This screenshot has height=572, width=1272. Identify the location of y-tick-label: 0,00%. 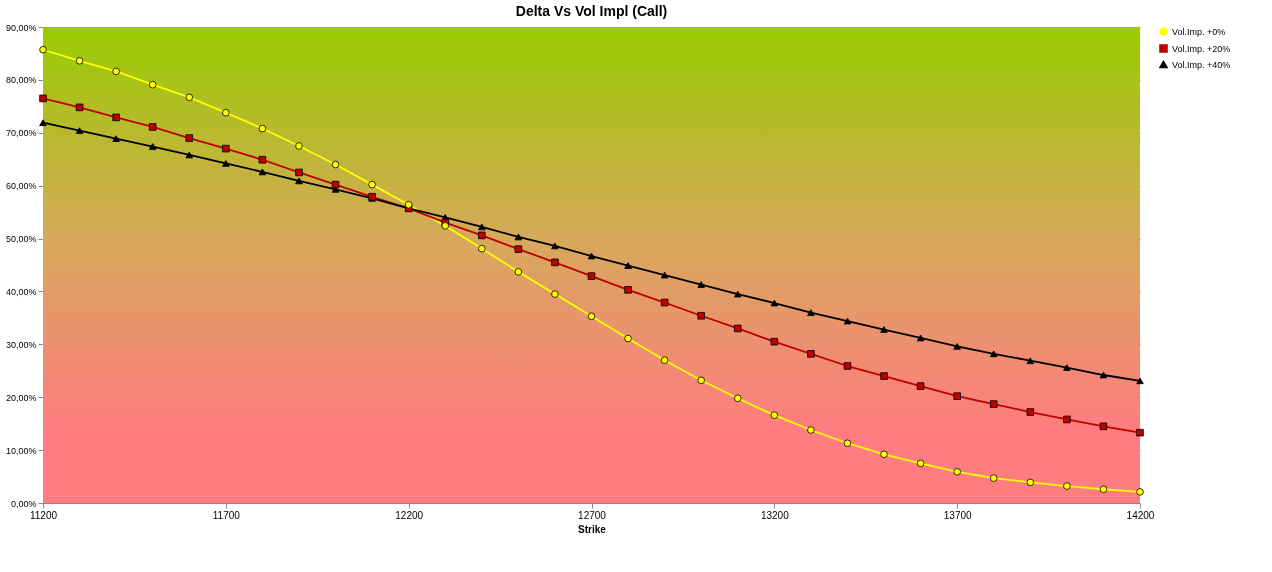
(23, 503).